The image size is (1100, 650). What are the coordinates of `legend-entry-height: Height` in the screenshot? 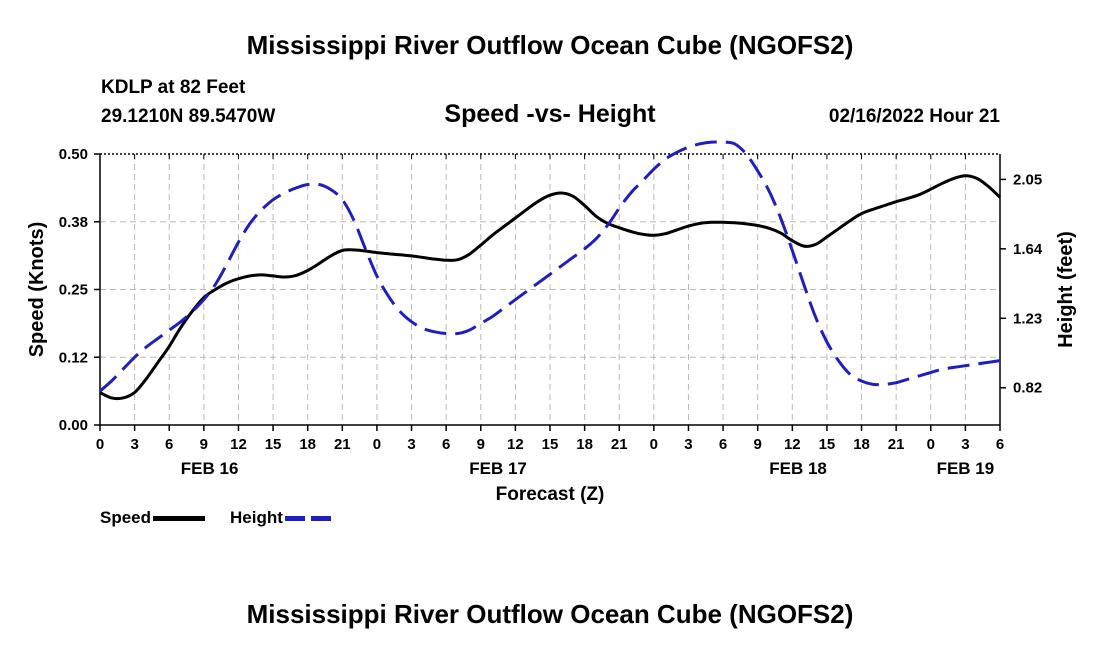 It's located at (283, 518).